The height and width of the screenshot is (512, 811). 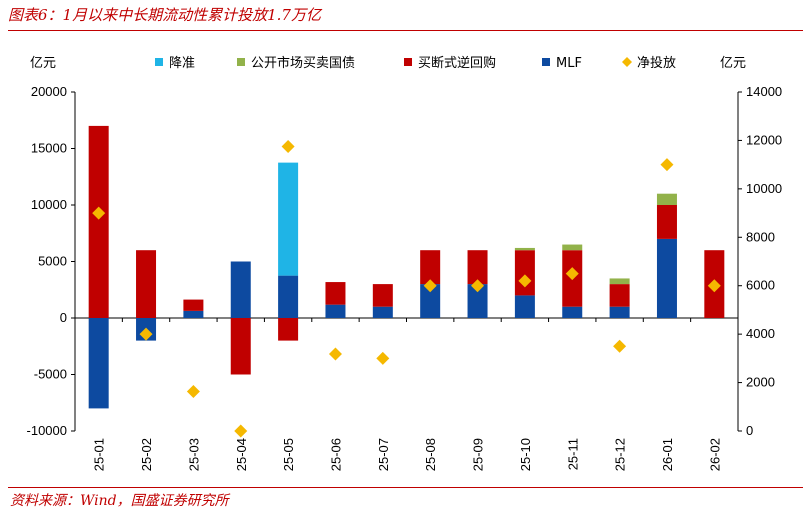 What do you see at coordinates (63, 317) in the screenshot?
I see `left-tick-label: 0` at bounding box center [63, 317].